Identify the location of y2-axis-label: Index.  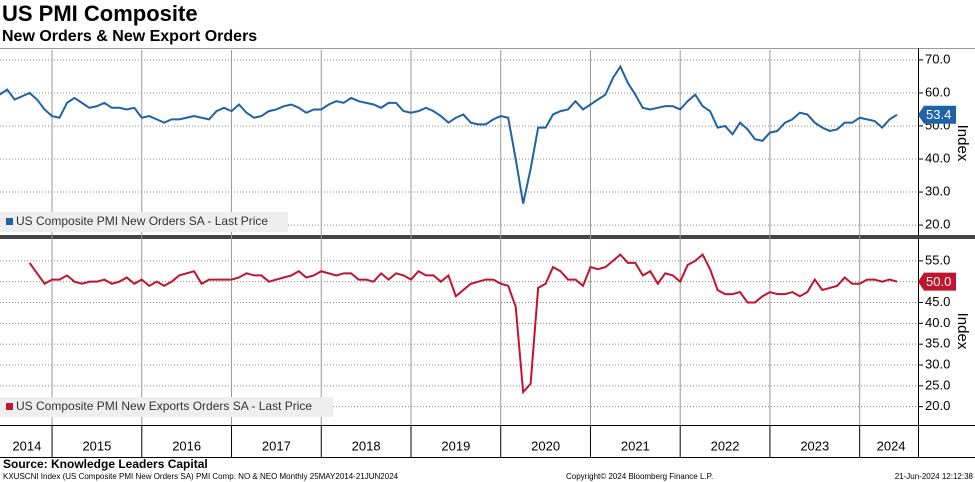
(962, 331).